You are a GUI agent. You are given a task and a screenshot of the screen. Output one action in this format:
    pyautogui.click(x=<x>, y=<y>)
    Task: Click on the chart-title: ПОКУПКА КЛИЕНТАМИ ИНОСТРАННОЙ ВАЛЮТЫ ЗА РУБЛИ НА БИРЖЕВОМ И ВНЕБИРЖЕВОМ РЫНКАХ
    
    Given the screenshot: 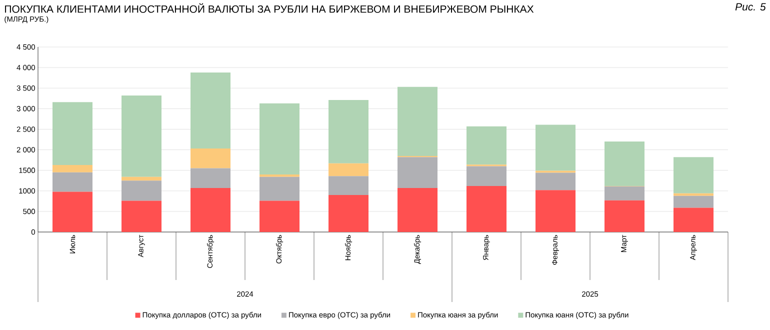 What is the action you would take?
    pyautogui.click(x=269, y=8)
    